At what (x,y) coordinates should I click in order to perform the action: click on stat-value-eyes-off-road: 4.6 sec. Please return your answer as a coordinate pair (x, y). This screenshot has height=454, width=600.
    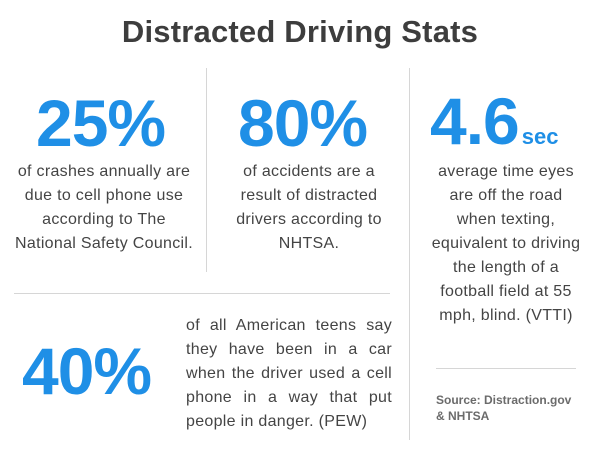
    Looking at the image, I should click on (494, 121).